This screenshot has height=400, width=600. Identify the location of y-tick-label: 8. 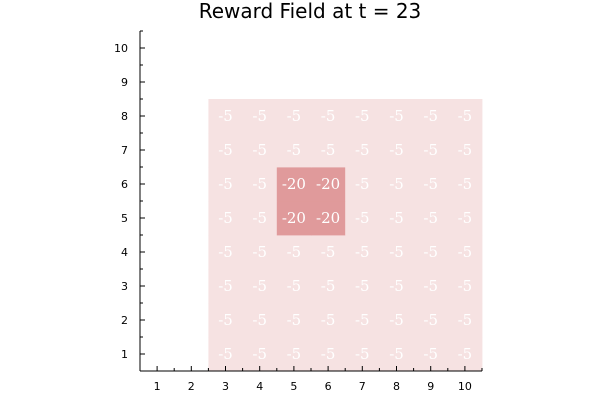
(124, 116).